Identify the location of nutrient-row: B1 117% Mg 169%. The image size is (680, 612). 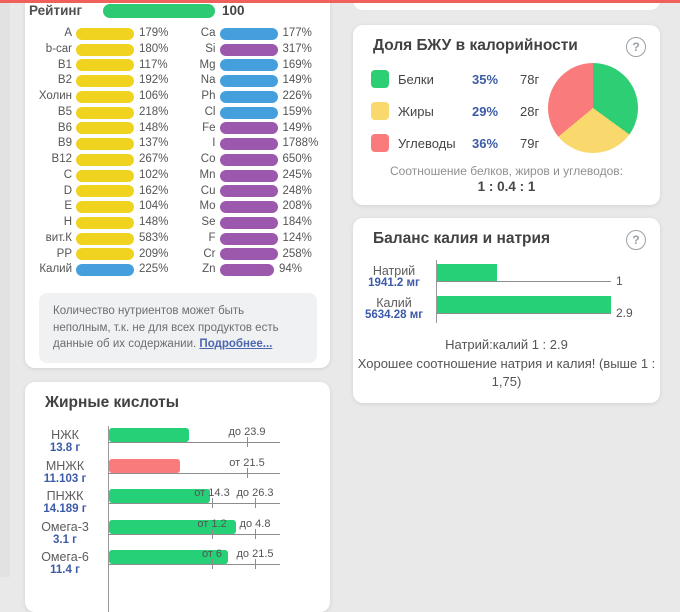
(175, 66).